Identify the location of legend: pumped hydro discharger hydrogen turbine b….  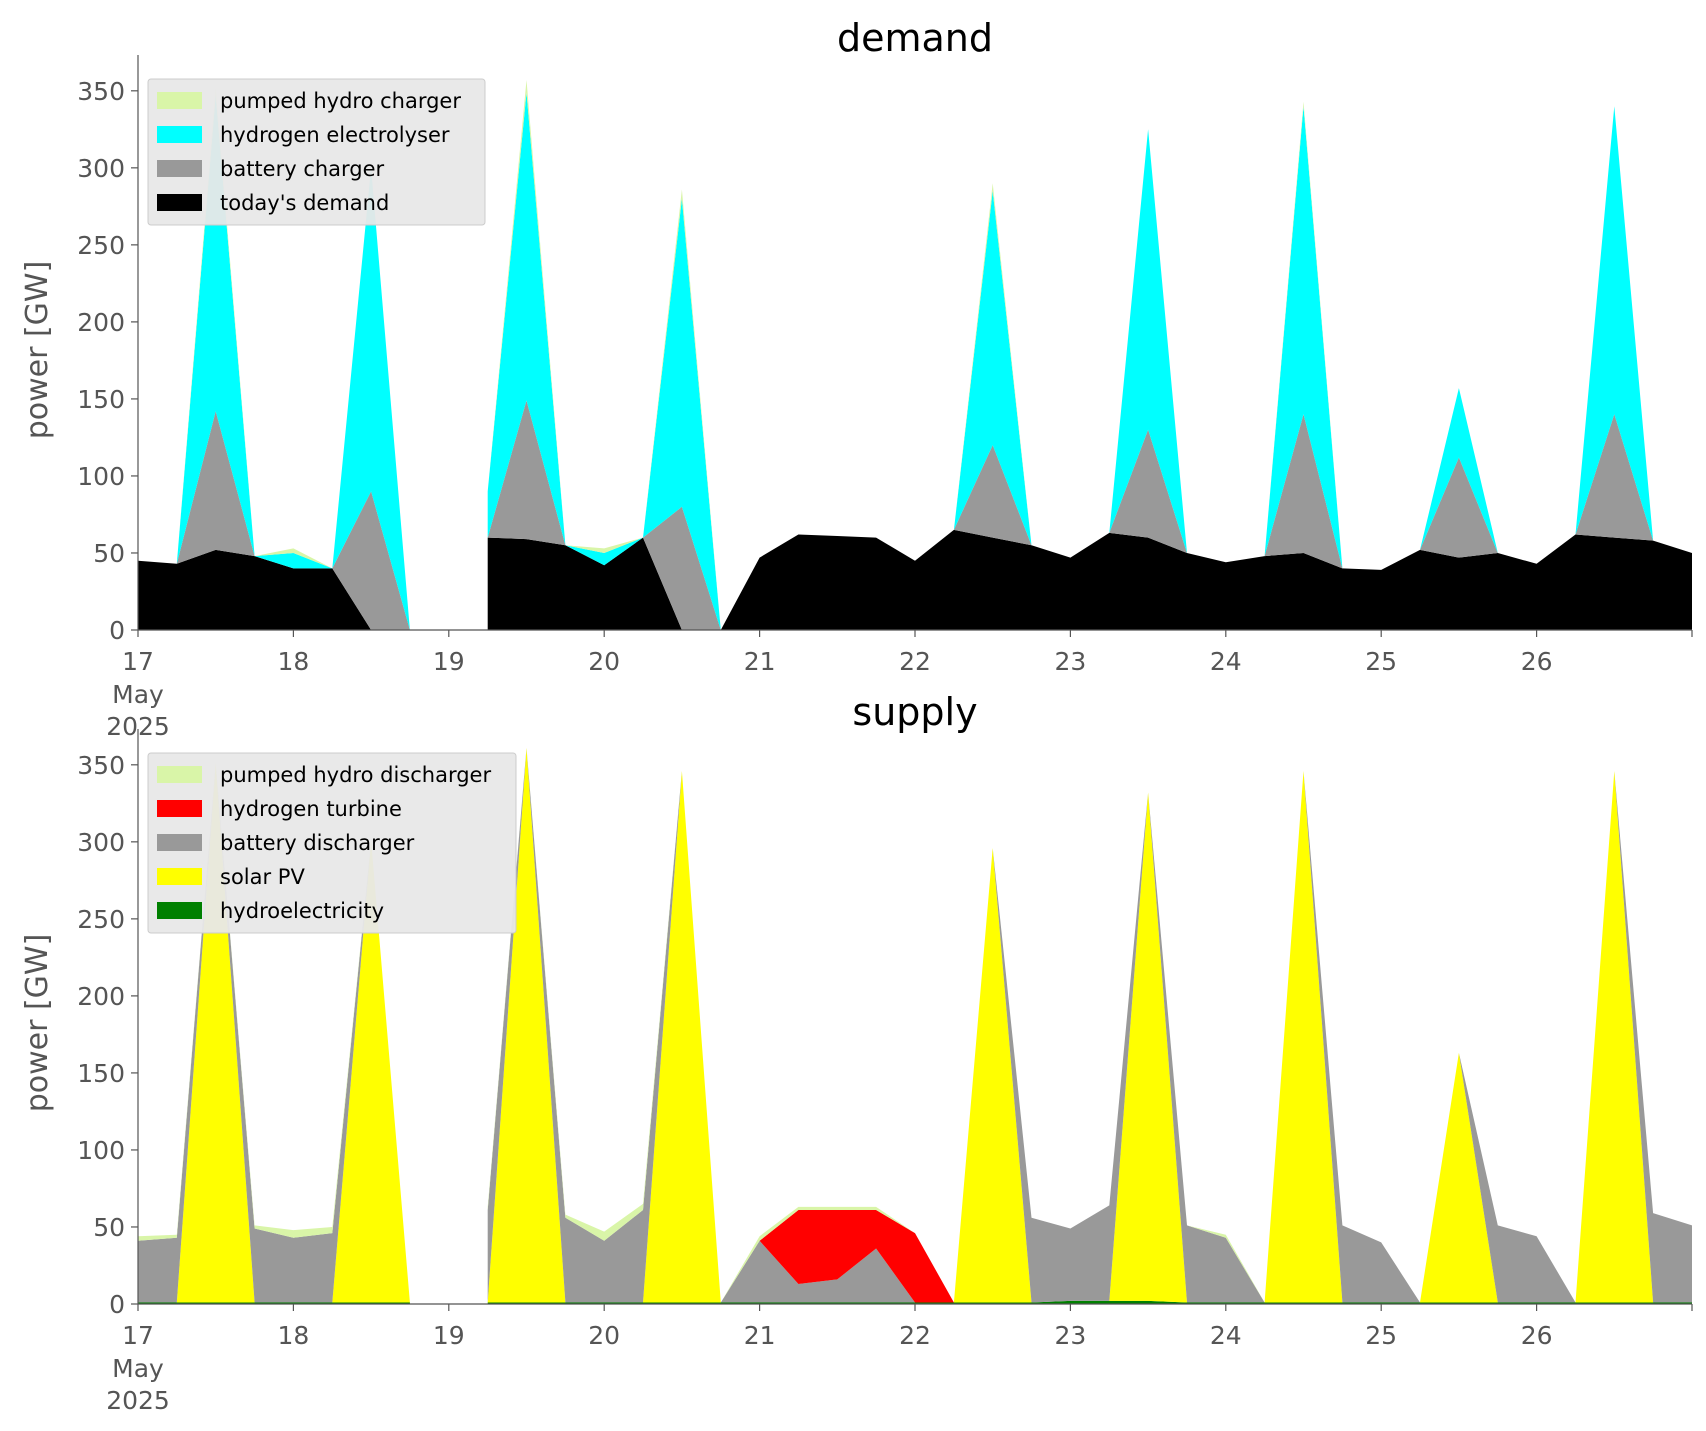
(332, 843).